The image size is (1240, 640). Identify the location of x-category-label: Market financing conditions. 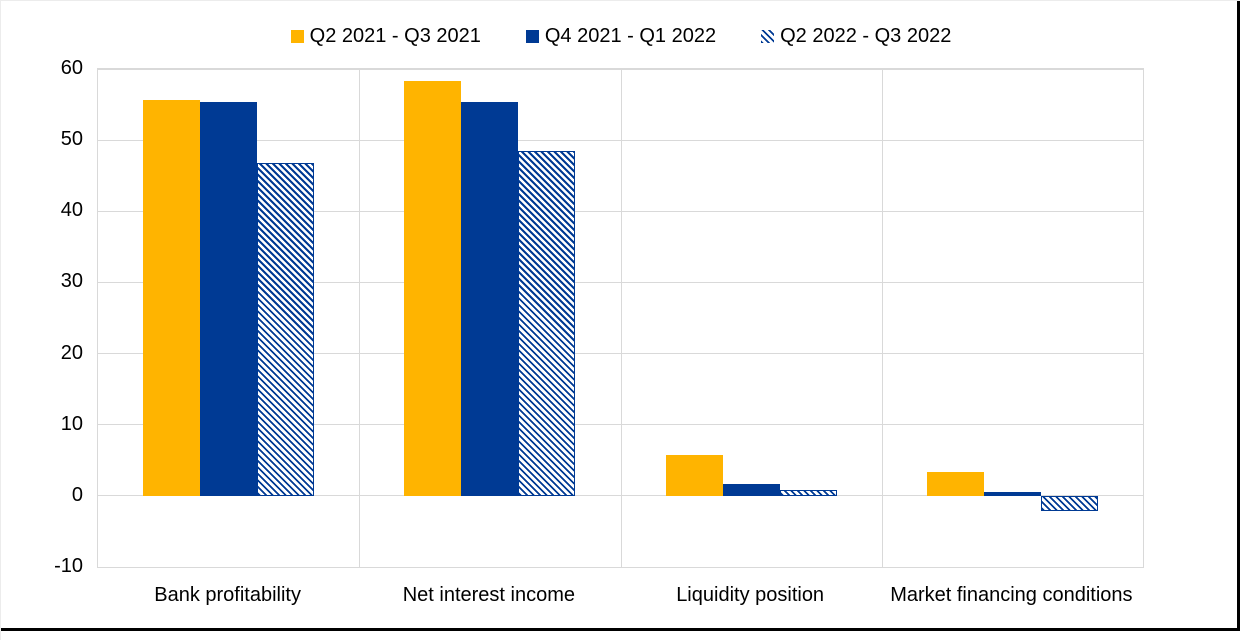
(1011, 595).